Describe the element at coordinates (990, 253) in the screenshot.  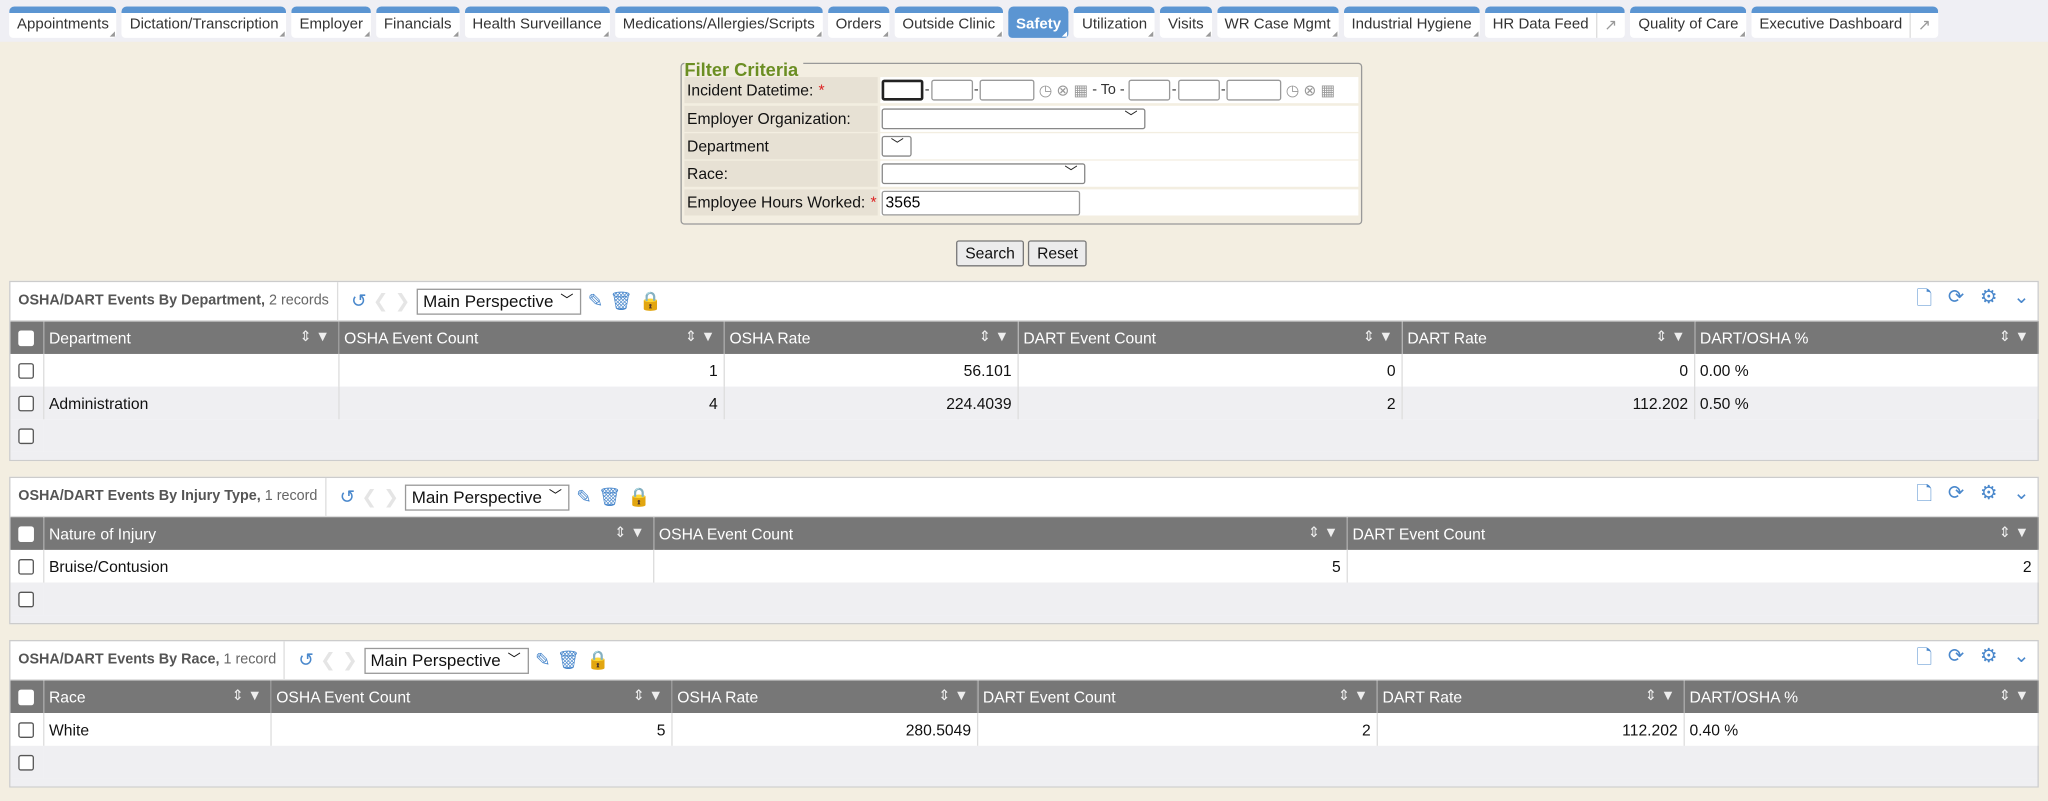
I see `search-button: Search` at that location.